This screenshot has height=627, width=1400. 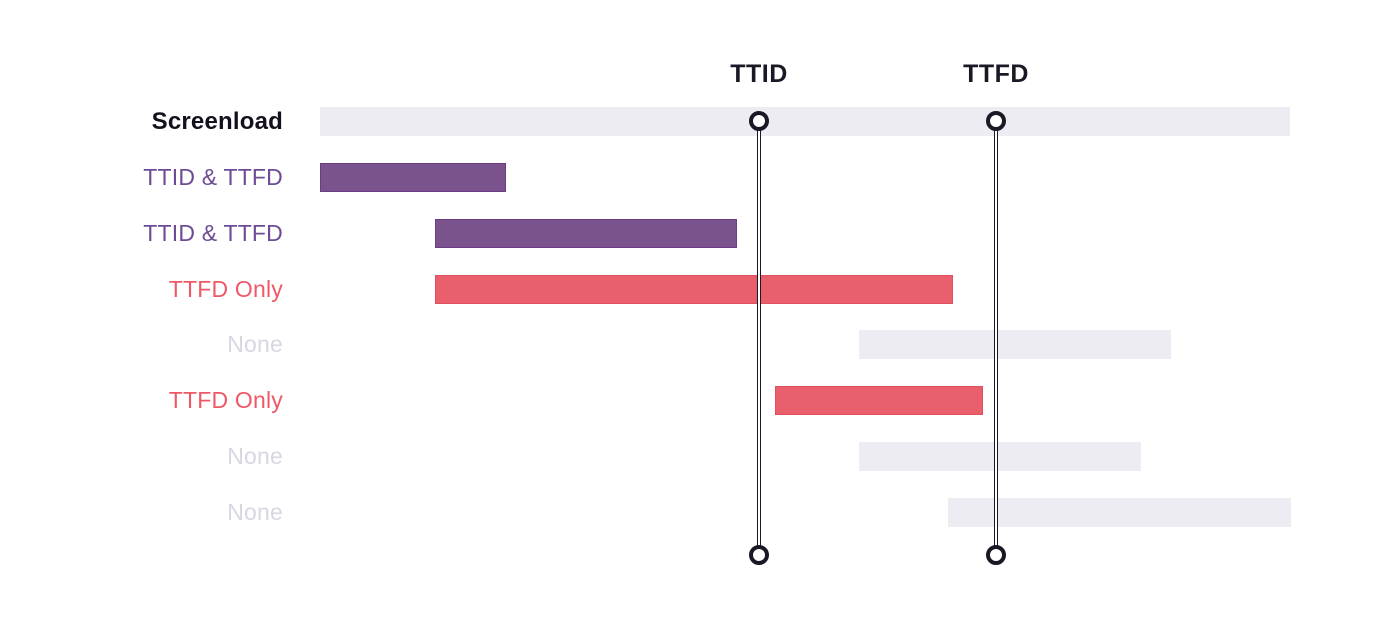 What do you see at coordinates (759, 338) in the screenshot?
I see `ttid-marker-line` at bounding box center [759, 338].